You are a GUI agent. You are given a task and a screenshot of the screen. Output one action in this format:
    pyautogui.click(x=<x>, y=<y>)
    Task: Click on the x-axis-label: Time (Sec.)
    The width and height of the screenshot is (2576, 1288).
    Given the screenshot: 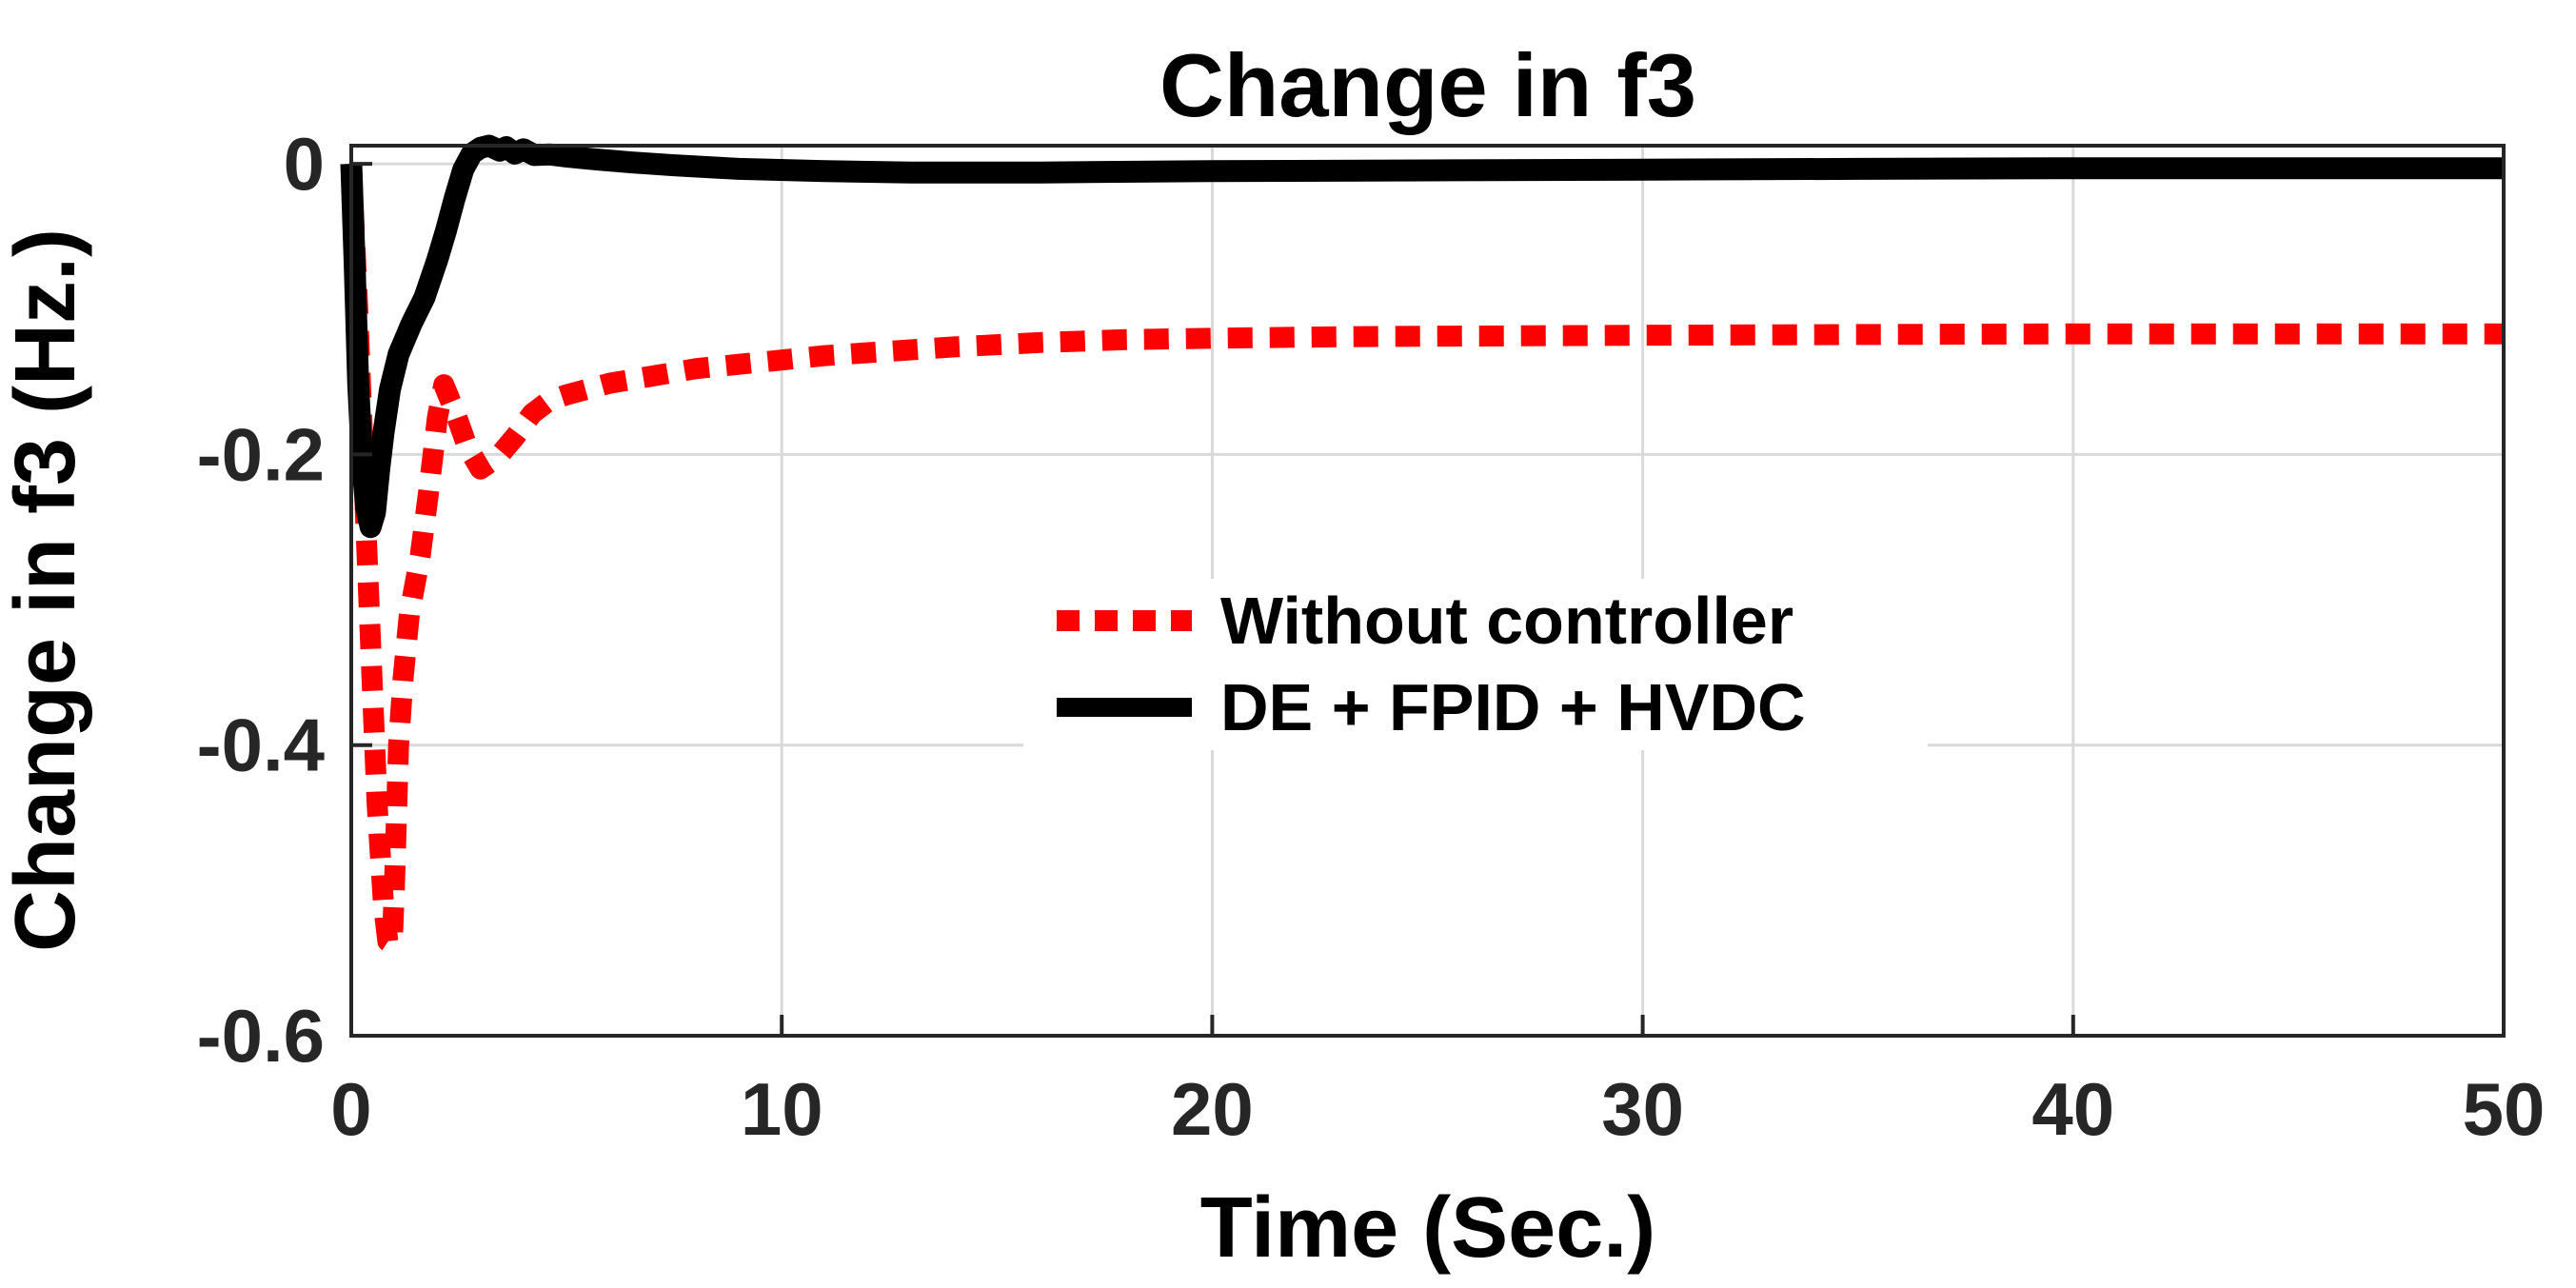 What is the action you would take?
    pyautogui.click(x=1428, y=1228)
    